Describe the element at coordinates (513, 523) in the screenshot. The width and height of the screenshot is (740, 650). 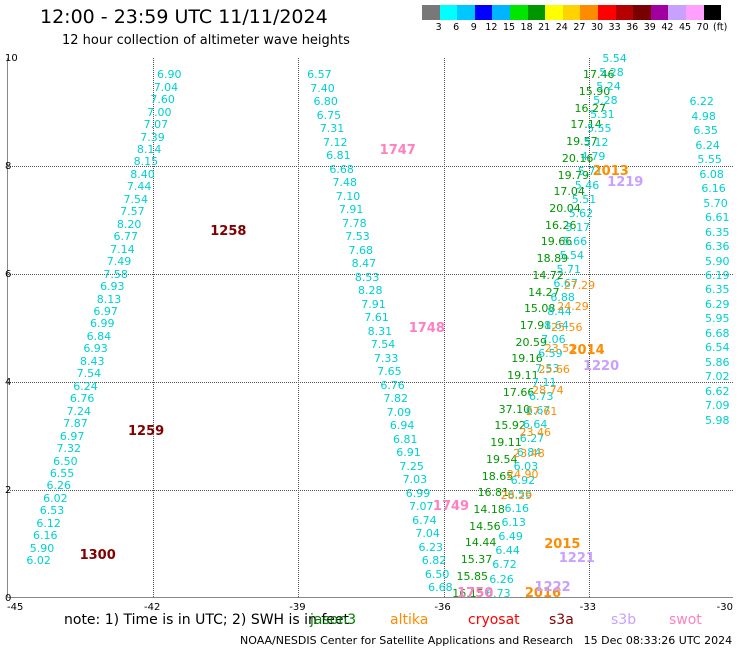
I see `wave-height-value: 6.13` at that location.